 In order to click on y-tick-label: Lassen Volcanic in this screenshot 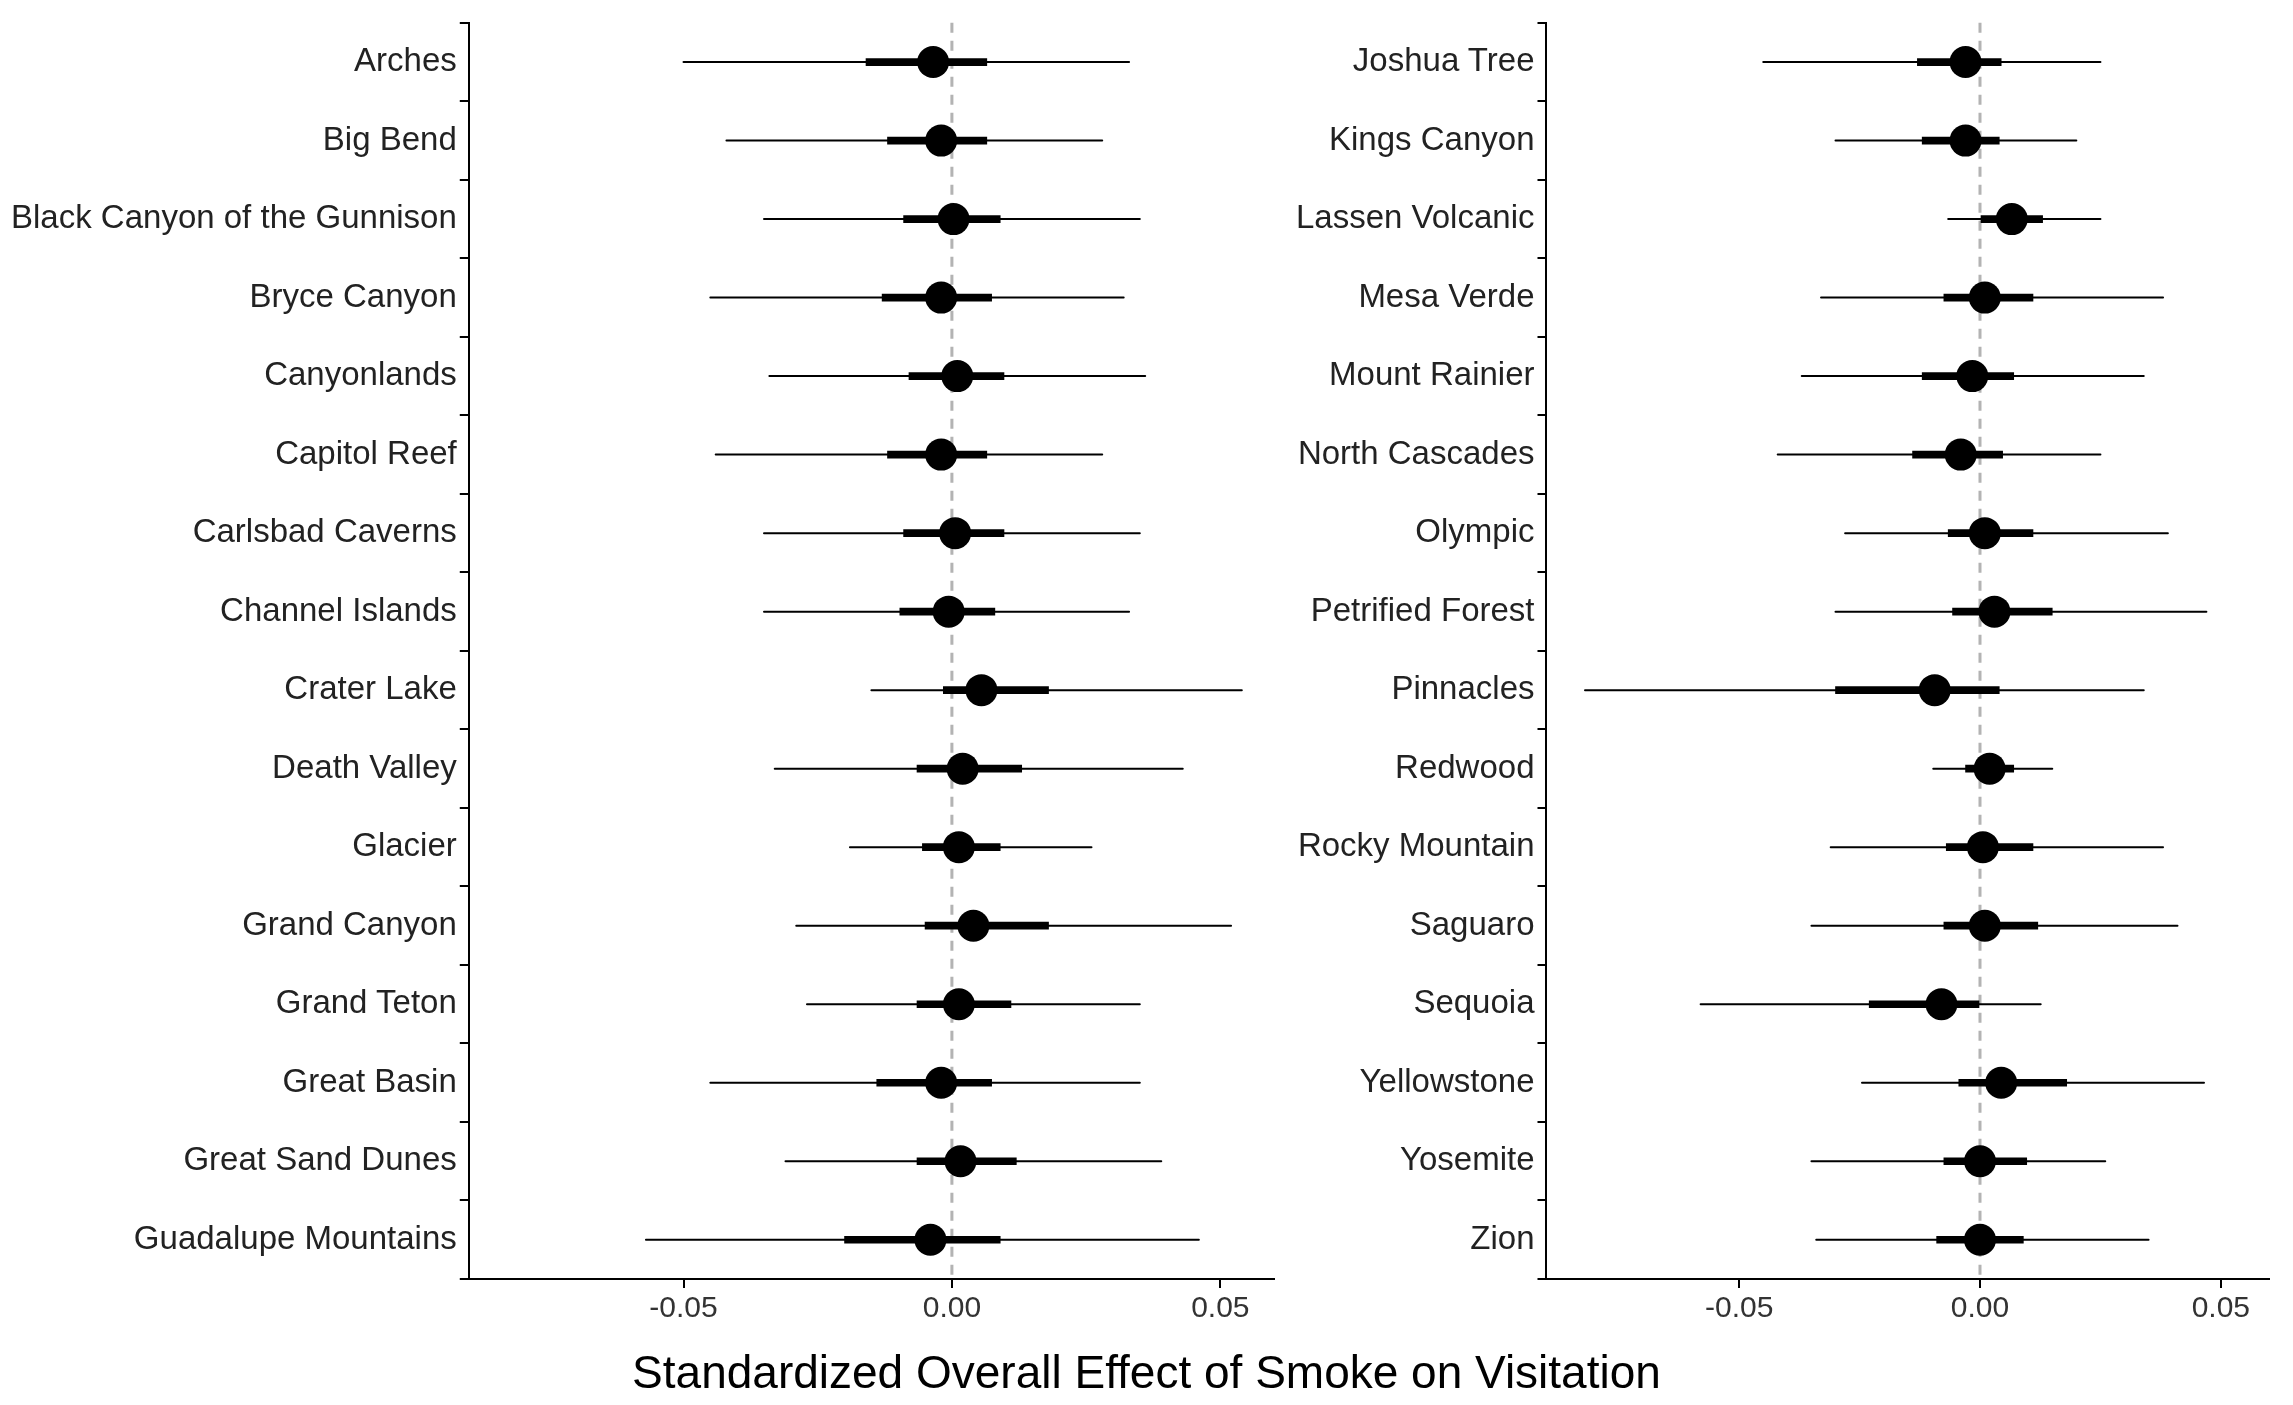, I will do `click(1415, 217)`.